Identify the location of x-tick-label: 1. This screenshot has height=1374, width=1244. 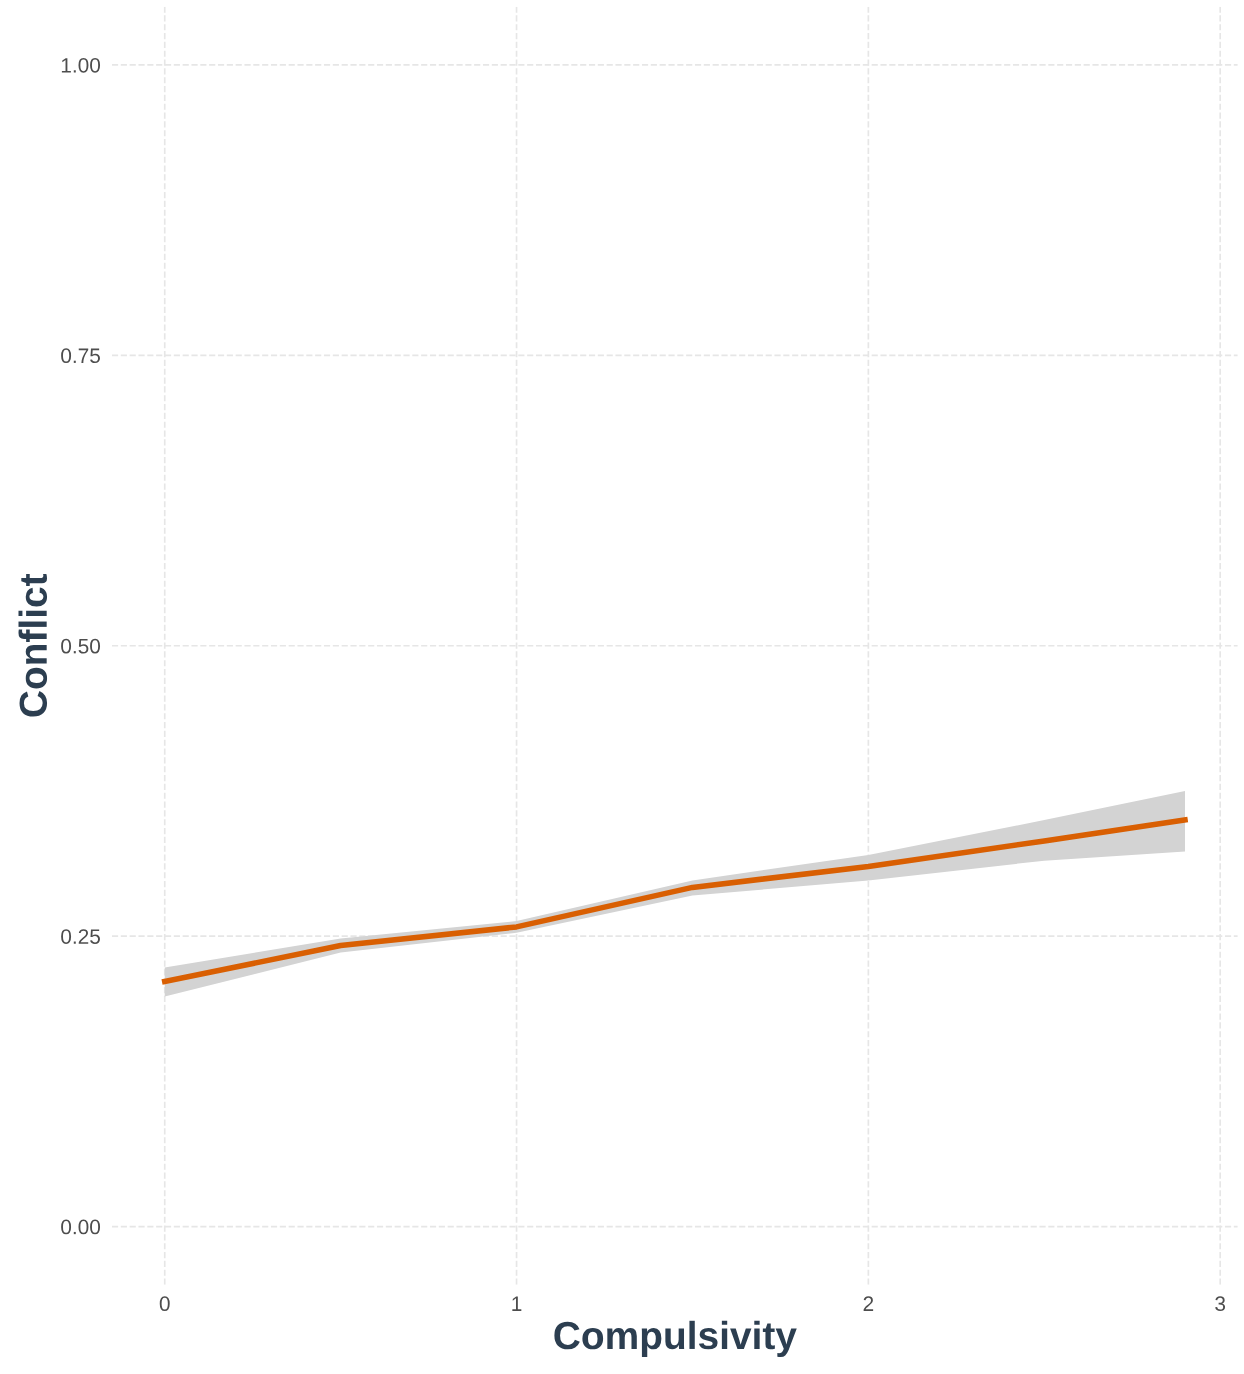
(517, 1303).